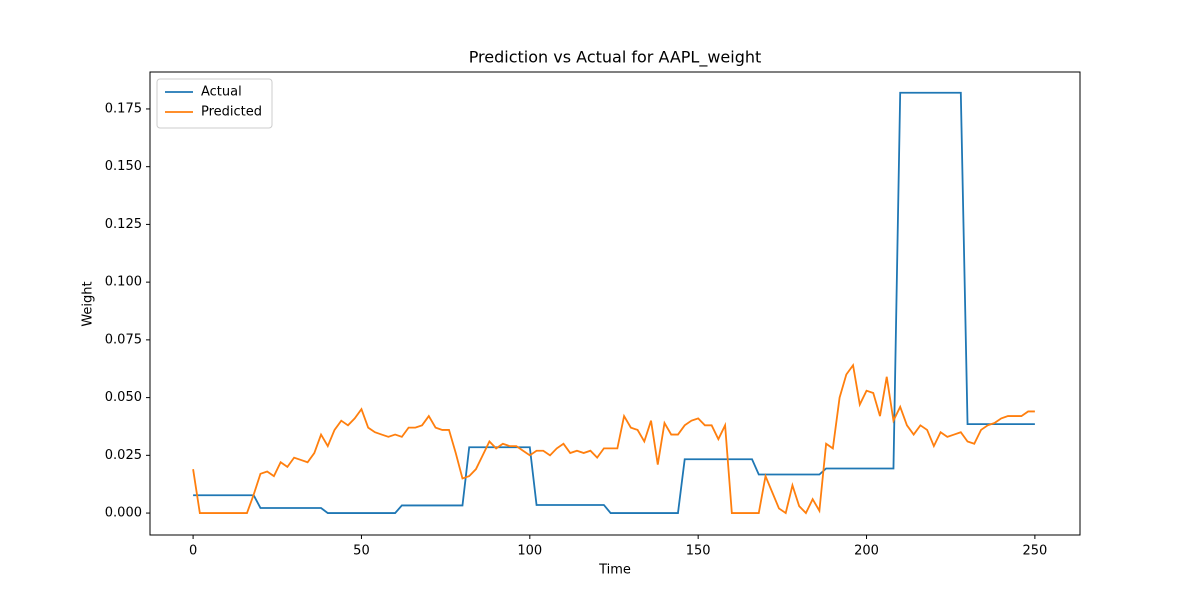  What do you see at coordinates (88, 303) in the screenshot?
I see `y-axis-label: Weight` at bounding box center [88, 303].